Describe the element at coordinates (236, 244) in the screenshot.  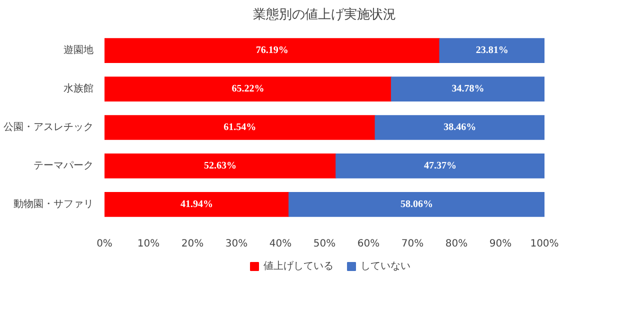
I see `x-tick-label: 30%` at that location.